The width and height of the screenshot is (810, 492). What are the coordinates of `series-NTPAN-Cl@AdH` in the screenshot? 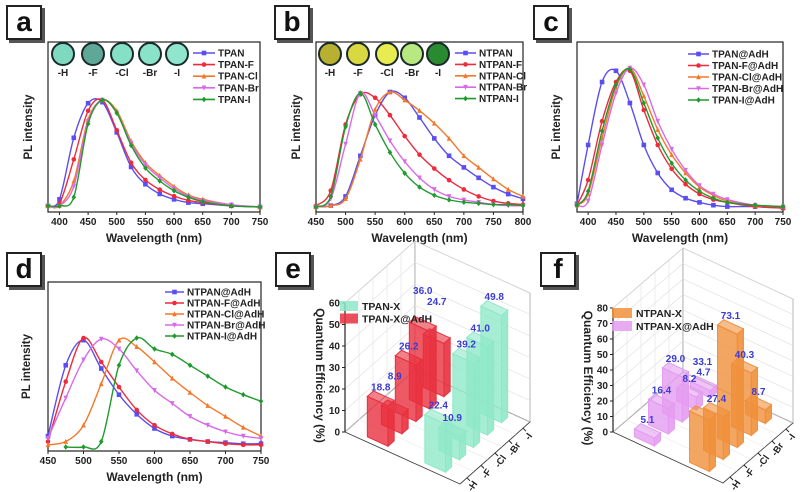 It's located at (154, 392).